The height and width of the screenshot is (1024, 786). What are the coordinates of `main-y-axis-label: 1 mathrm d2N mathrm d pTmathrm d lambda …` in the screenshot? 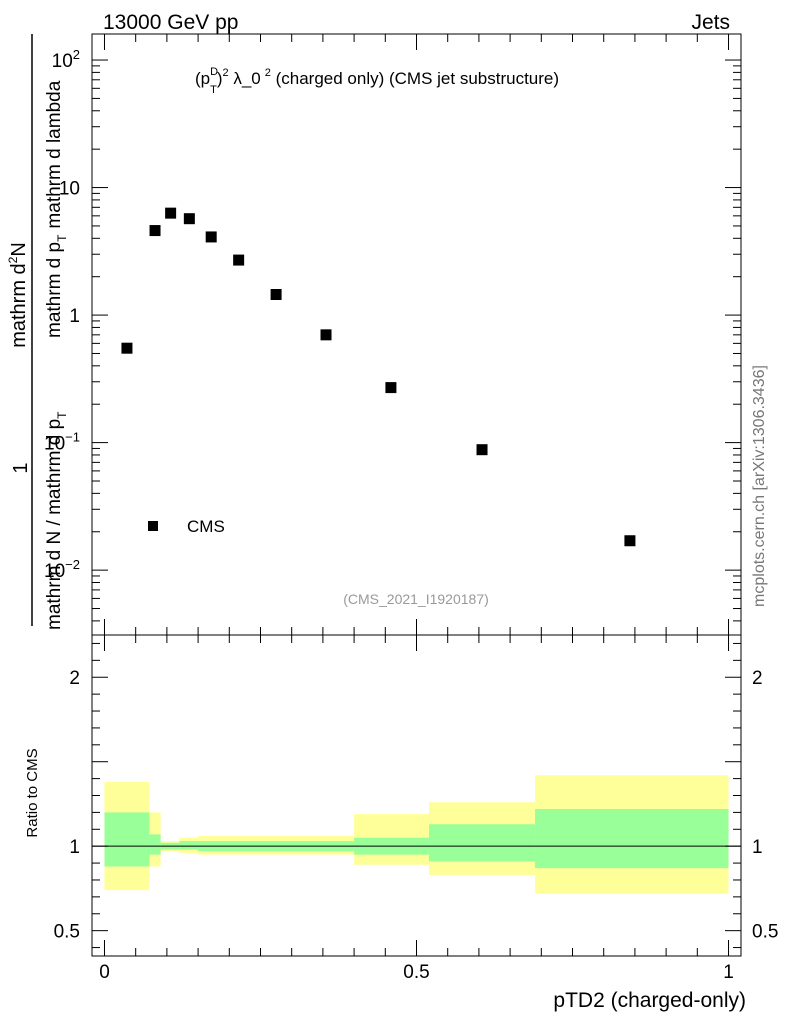 It's located at (37, 332).